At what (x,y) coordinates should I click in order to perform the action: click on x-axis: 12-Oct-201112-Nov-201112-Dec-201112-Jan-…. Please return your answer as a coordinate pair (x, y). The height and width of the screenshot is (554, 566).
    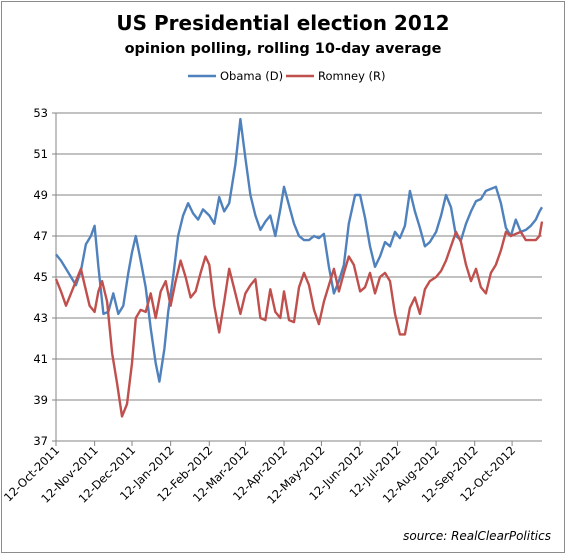
    Looking at the image, I should click on (271, 473).